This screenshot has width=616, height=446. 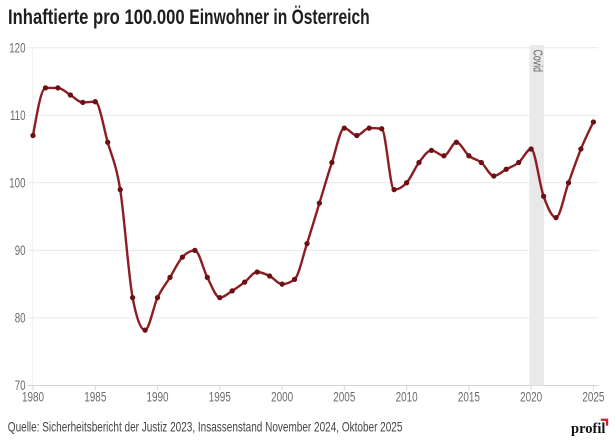 I want to click on svg-text: 2020, so click(x=531, y=397).